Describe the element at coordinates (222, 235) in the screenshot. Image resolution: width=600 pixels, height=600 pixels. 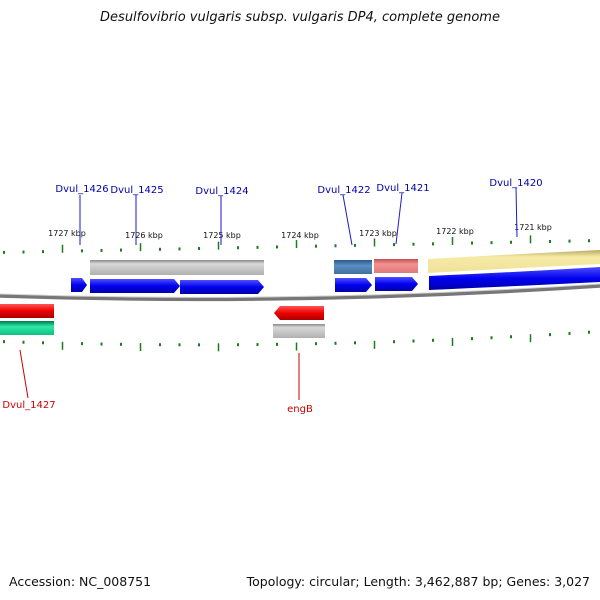
I see `scale-label: 1725 kbp` at that location.